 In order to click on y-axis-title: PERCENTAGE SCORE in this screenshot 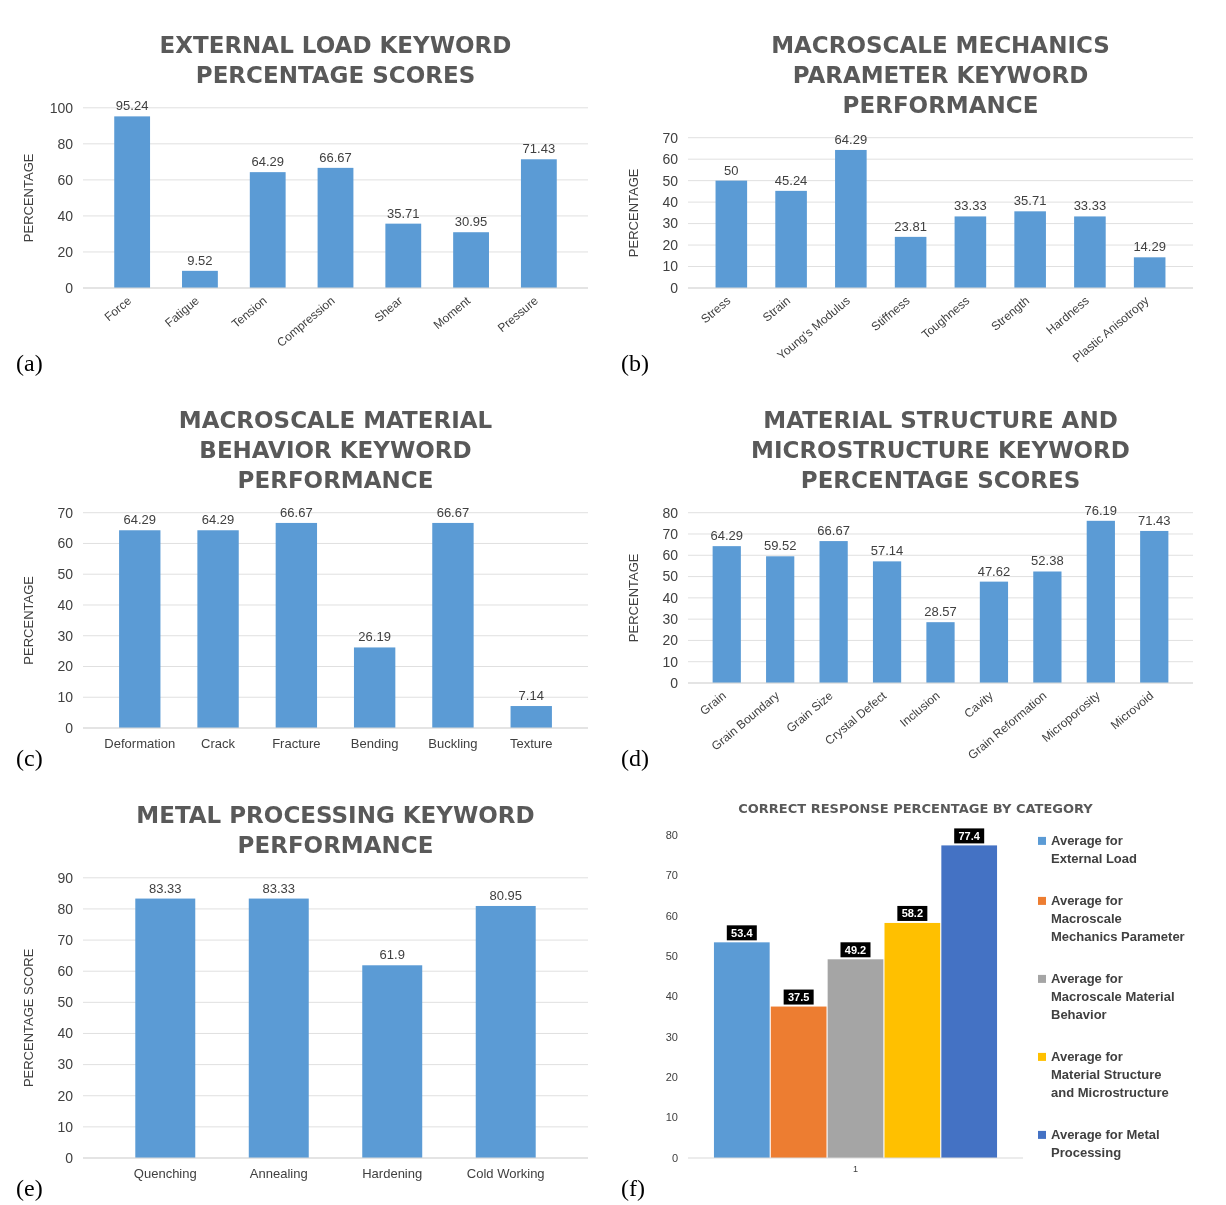, I will do `click(28, 1018)`.